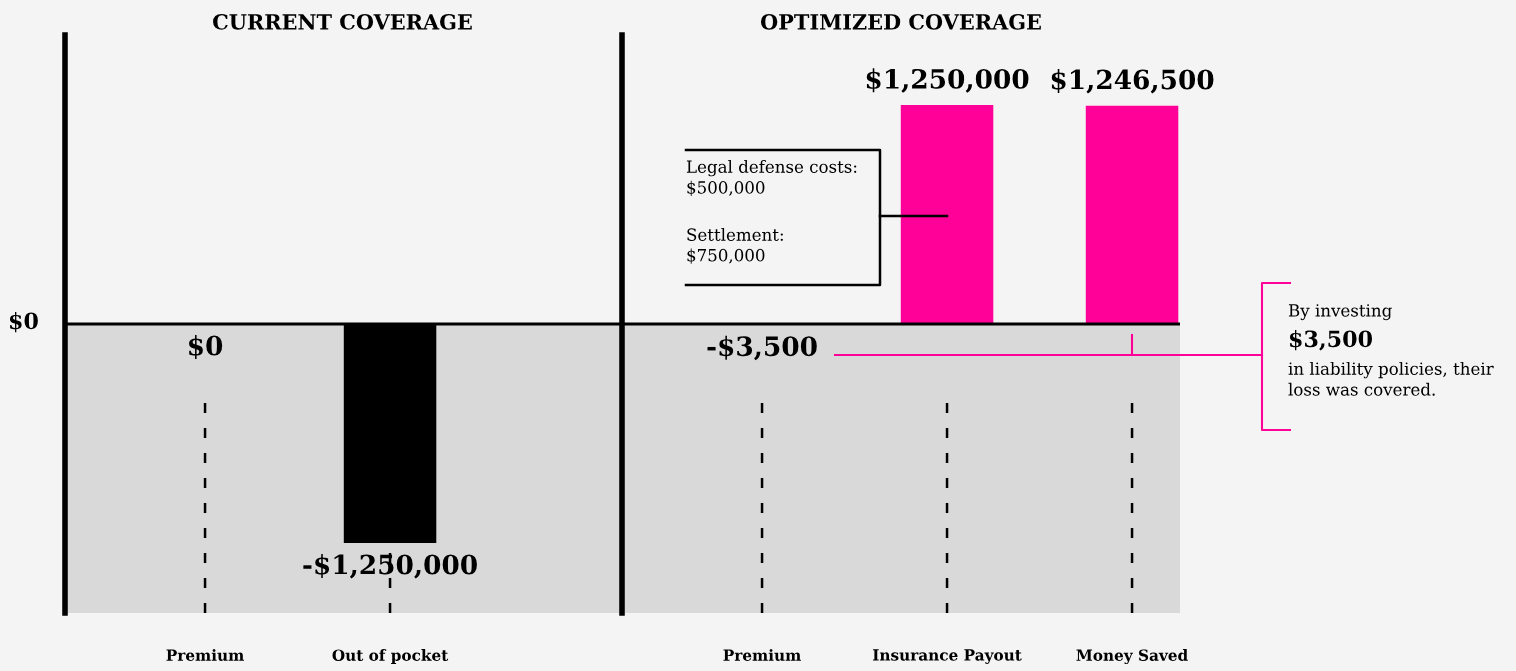 The image size is (1516, 671). What do you see at coordinates (947, 656) in the screenshot?
I see `x-tick-label: Insurance Payout` at bounding box center [947, 656].